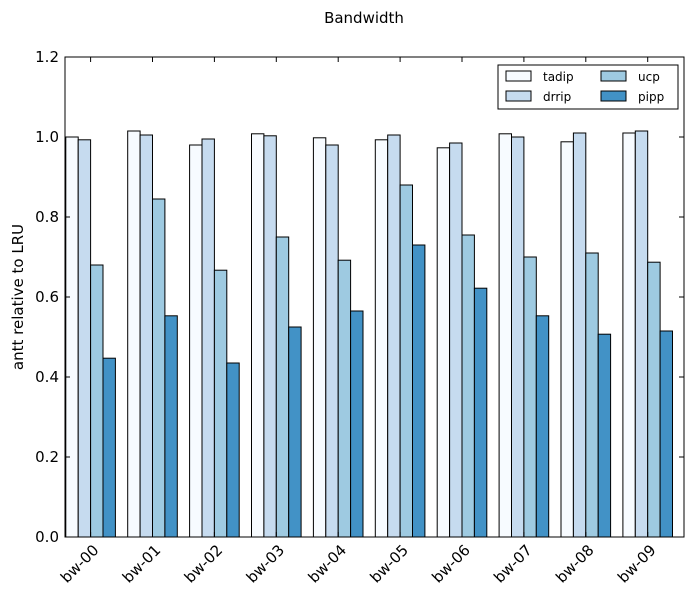 The height and width of the screenshot is (604, 694). Describe the element at coordinates (574, 563) in the screenshot. I see `x-tick-label: bw-08` at that location.